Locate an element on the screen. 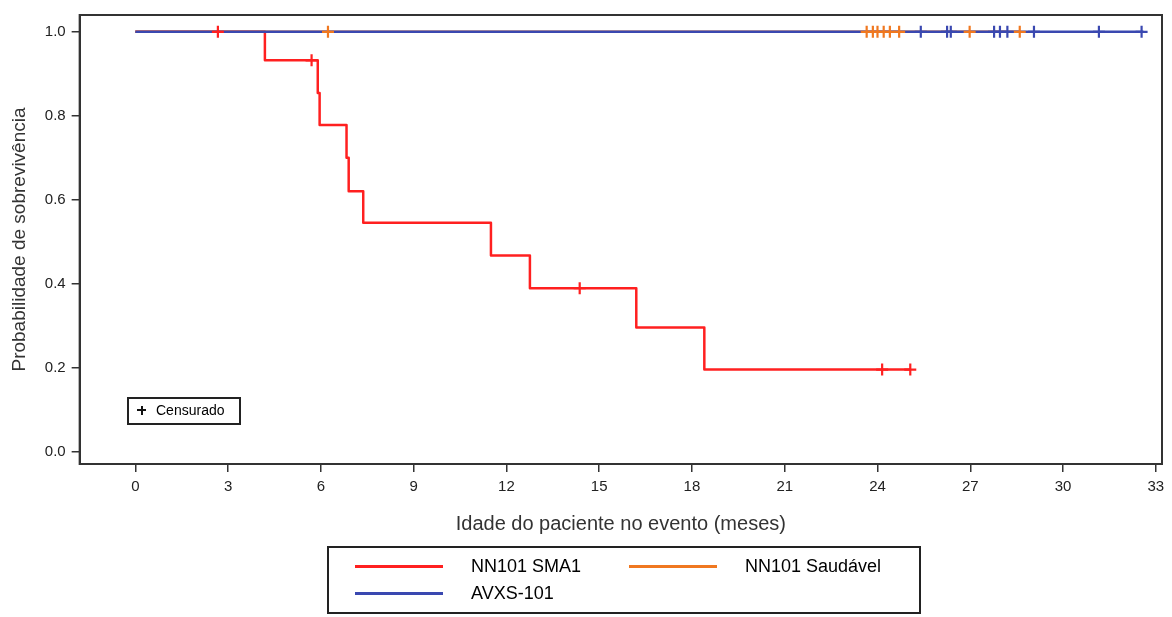 This screenshot has width=1172, height=617. x-axis-title: Idade do paciente no evento (meses) is located at coordinates (620, 522).